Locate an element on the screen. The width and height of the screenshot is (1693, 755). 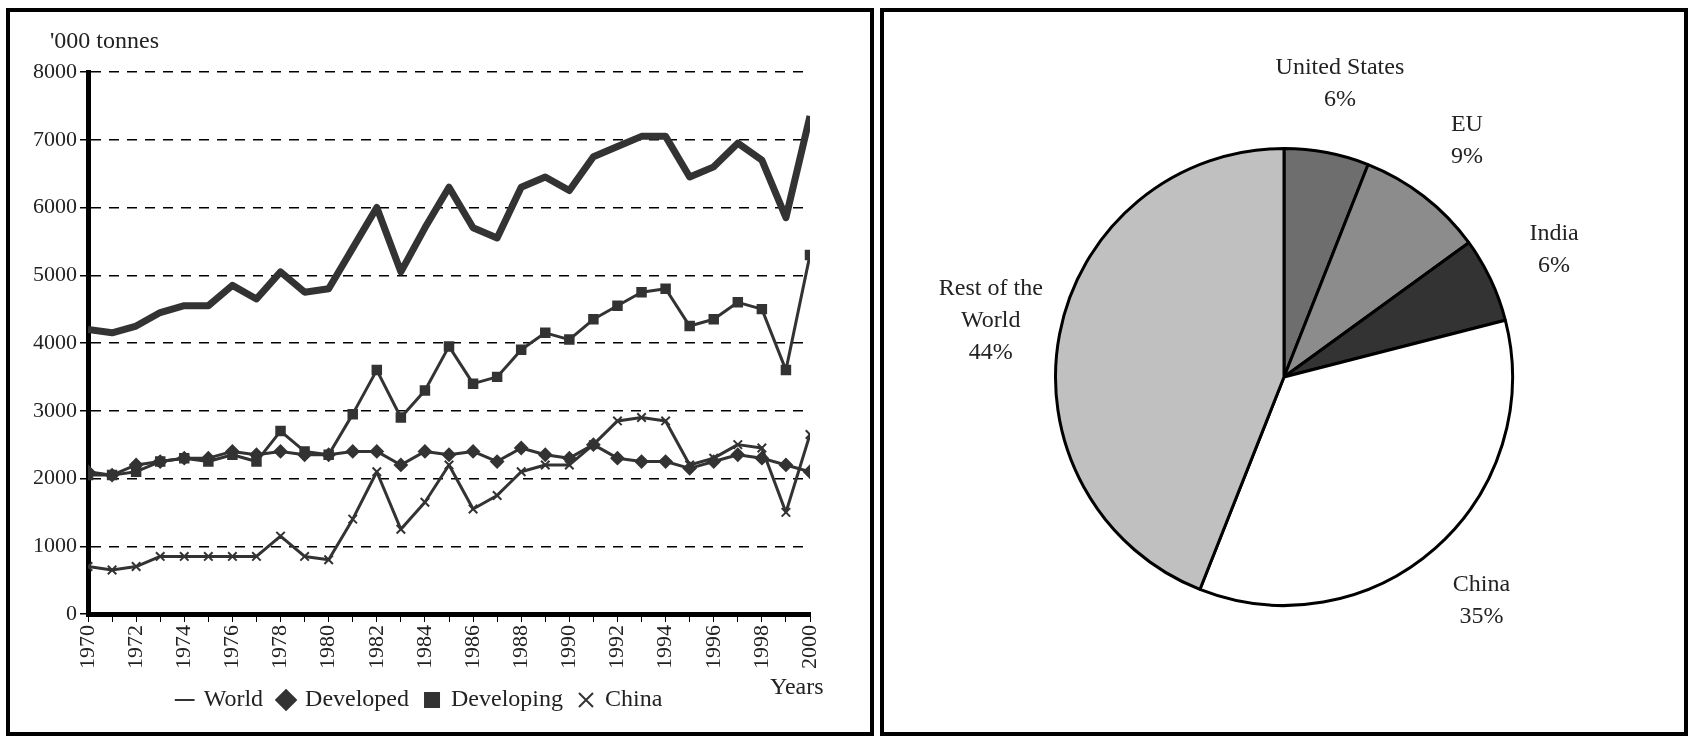
x-tick-label: 1986 is located at coordinates (471, 647).